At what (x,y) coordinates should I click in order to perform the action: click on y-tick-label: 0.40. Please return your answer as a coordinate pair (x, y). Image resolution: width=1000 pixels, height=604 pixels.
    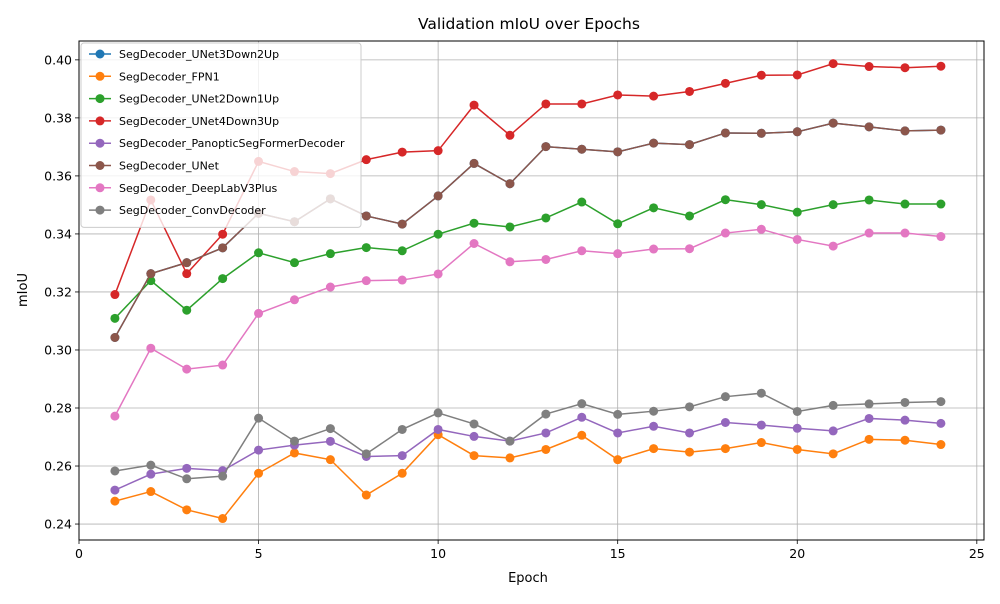
    Looking at the image, I should click on (58, 59).